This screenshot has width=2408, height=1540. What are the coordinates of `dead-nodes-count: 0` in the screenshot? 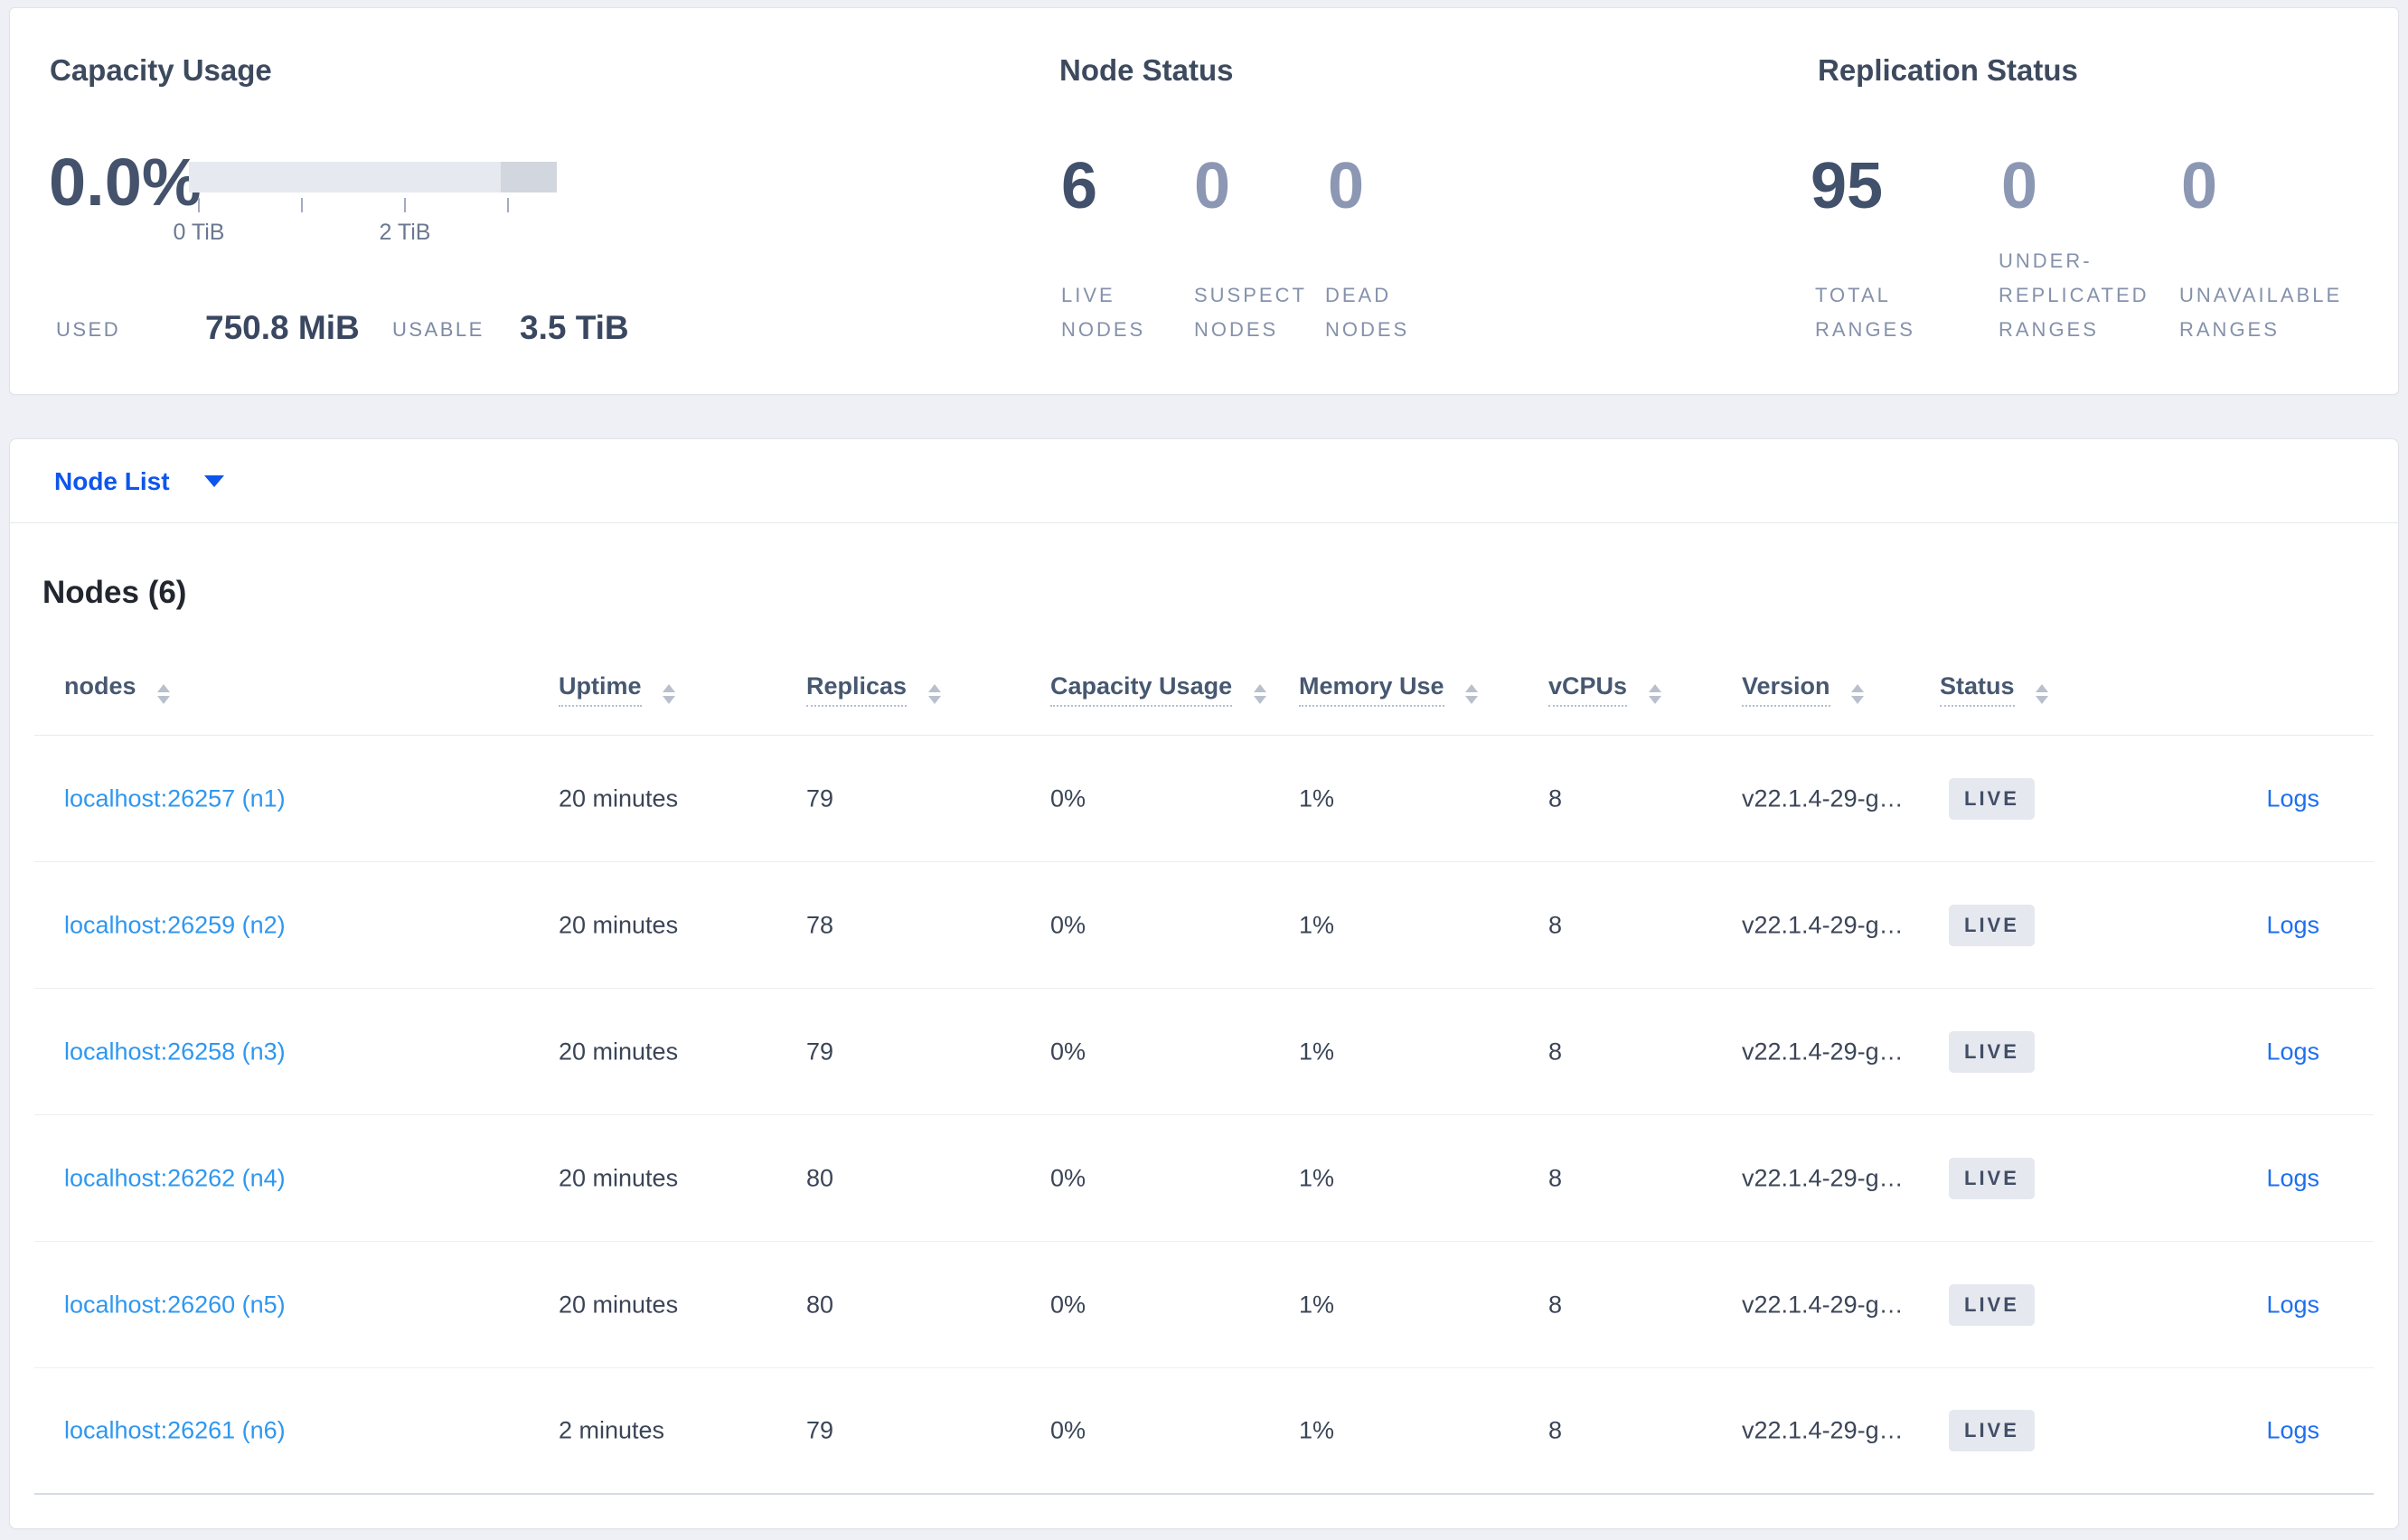 It's located at (1346, 186).